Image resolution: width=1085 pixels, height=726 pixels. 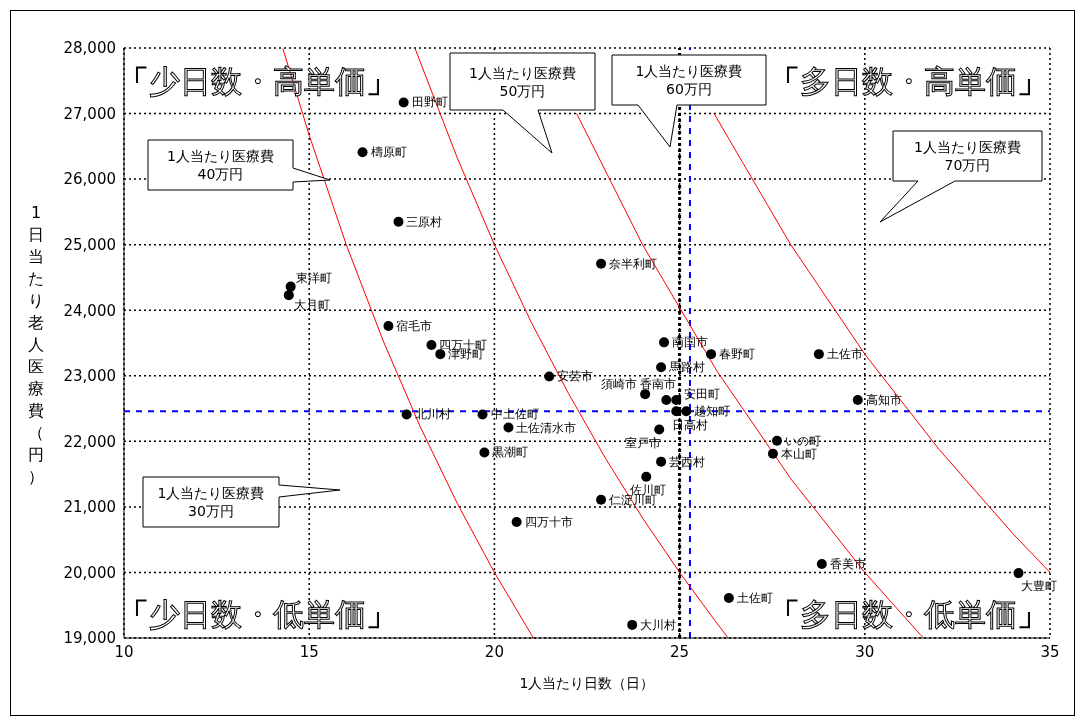 What do you see at coordinates (587, 683) in the screenshot?
I see `x-axis-title: 1人当たり日数（日）` at bounding box center [587, 683].